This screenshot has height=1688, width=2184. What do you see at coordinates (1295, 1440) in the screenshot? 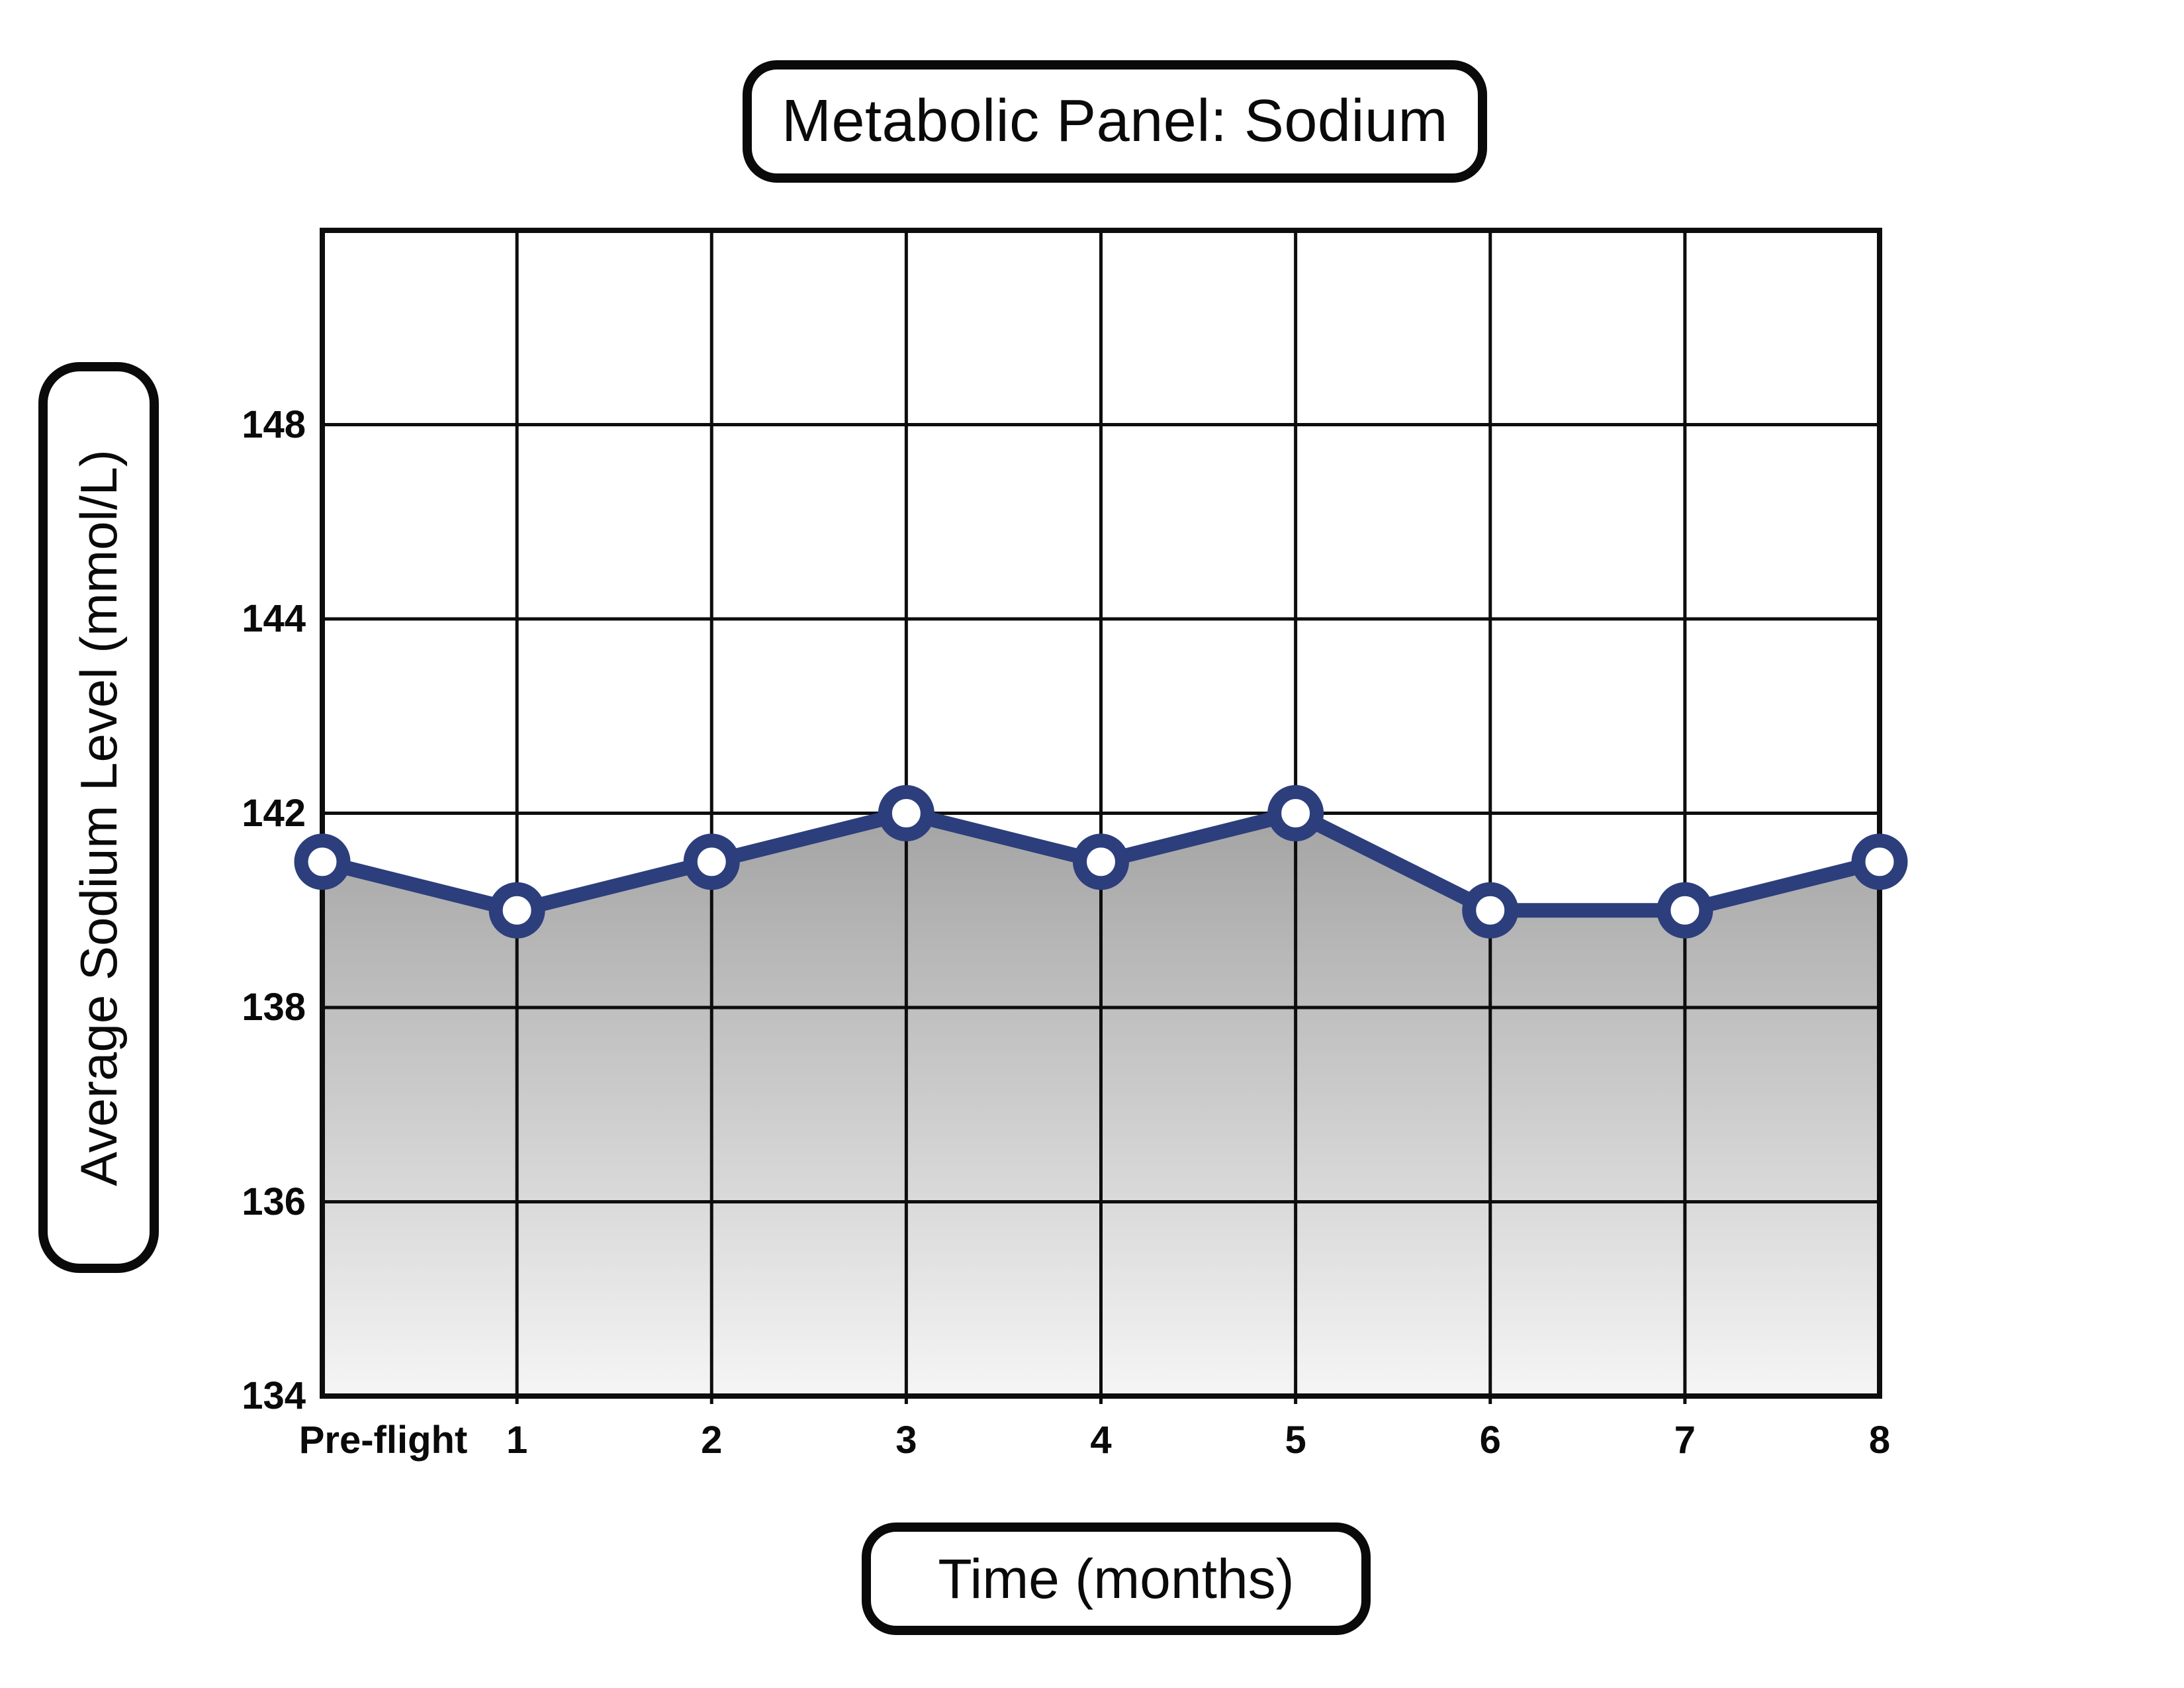
I see `x-tick-5: 5` at bounding box center [1295, 1440].